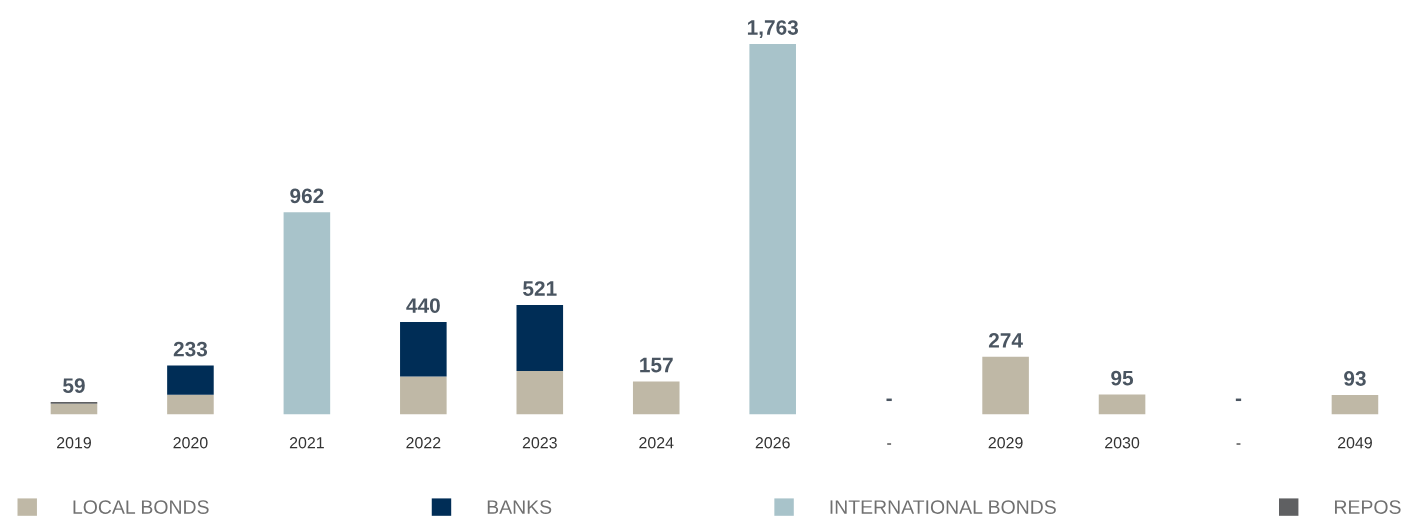 The height and width of the screenshot is (530, 1419). I want to click on x-tick-label: 2026, so click(772, 443).